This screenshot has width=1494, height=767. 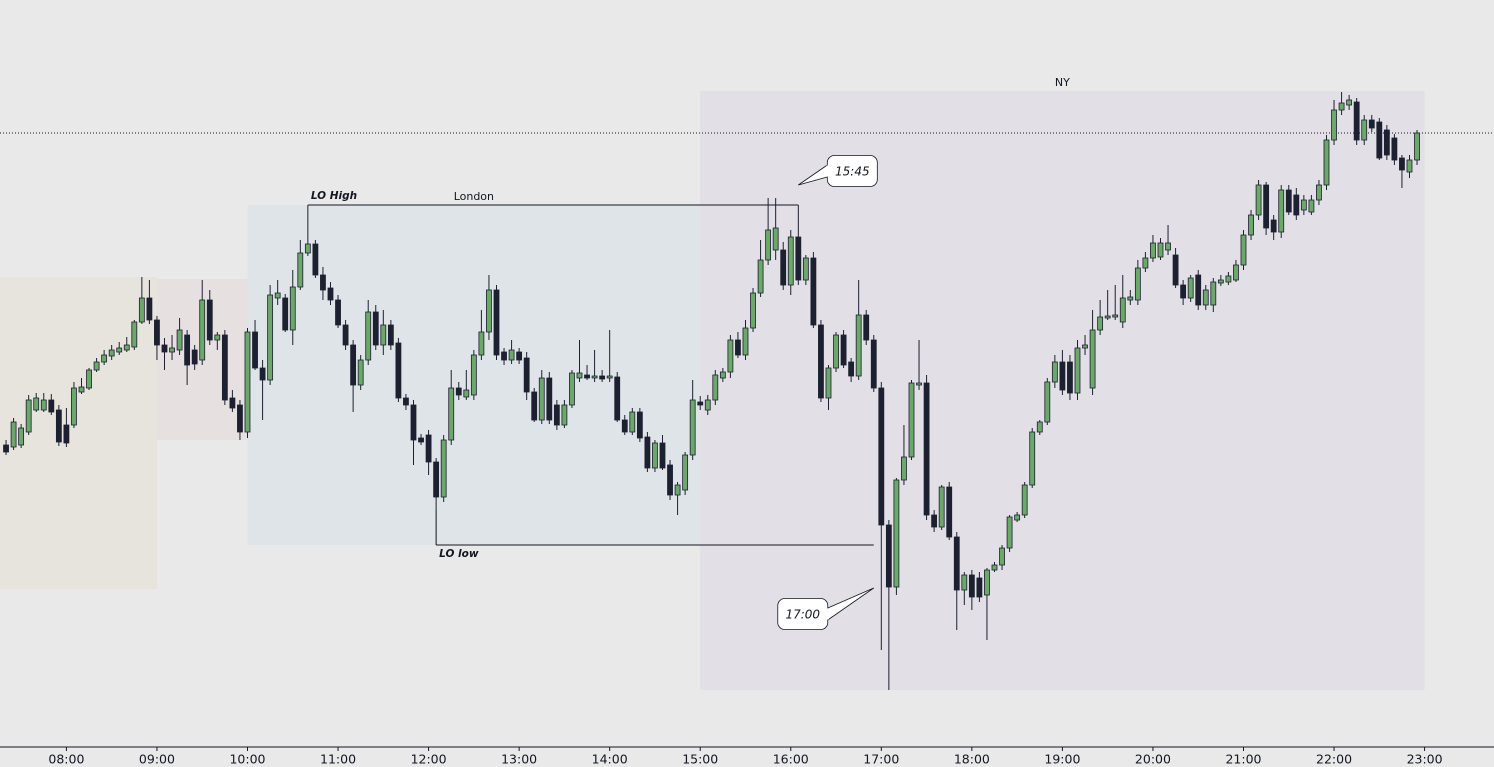 I want to click on x-tick-label: 22:00, so click(x=1334, y=759).